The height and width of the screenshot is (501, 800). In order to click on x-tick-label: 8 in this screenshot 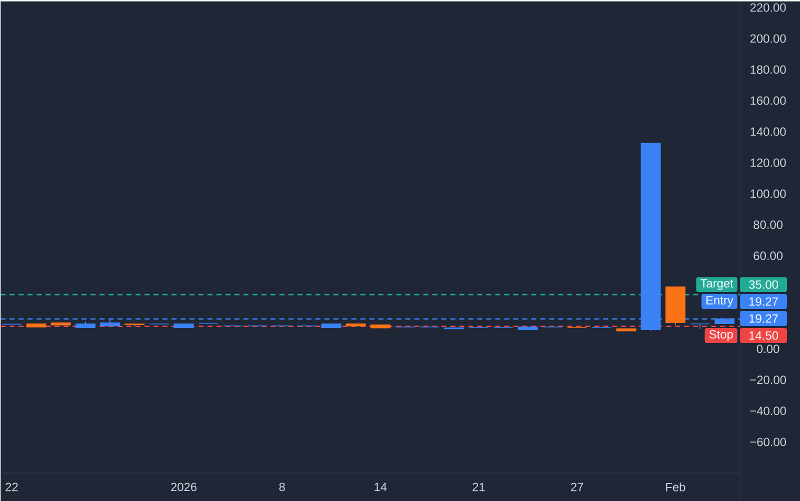, I will do `click(282, 486)`.